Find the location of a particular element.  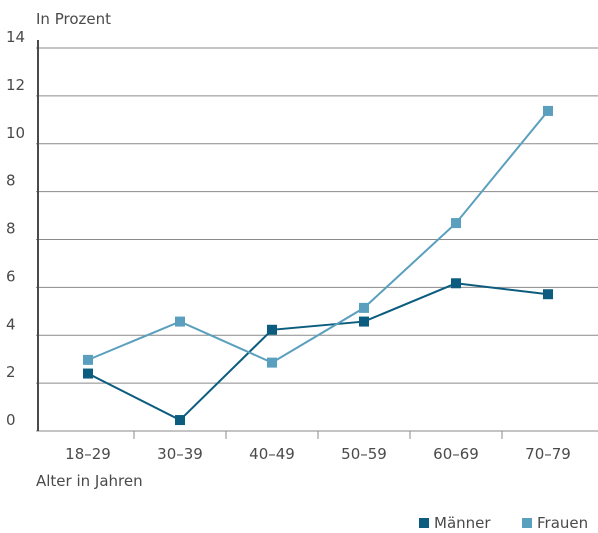

y-tick-label: 10 is located at coordinates (15, 133).